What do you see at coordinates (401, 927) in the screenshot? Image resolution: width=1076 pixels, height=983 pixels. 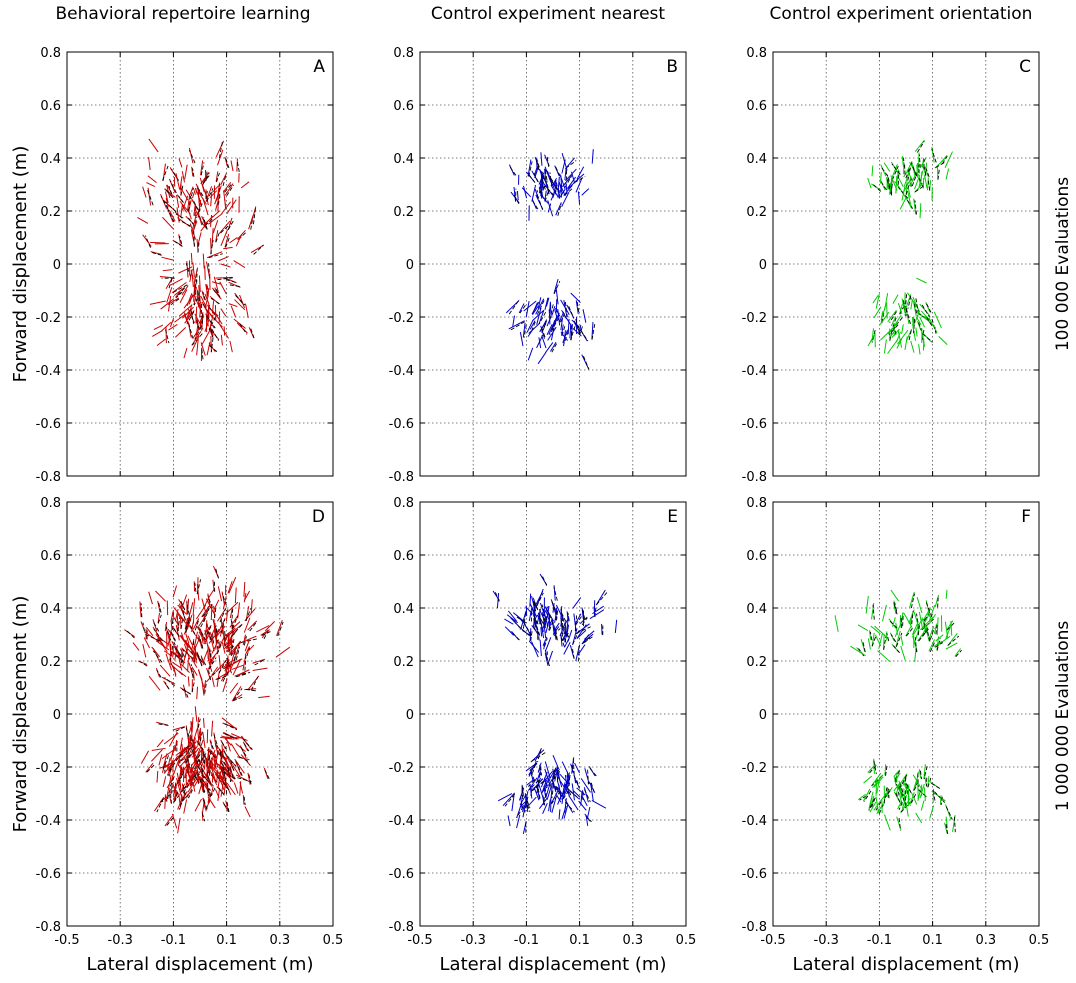 I see `y-tick-label: -0.8` at bounding box center [401, 927].